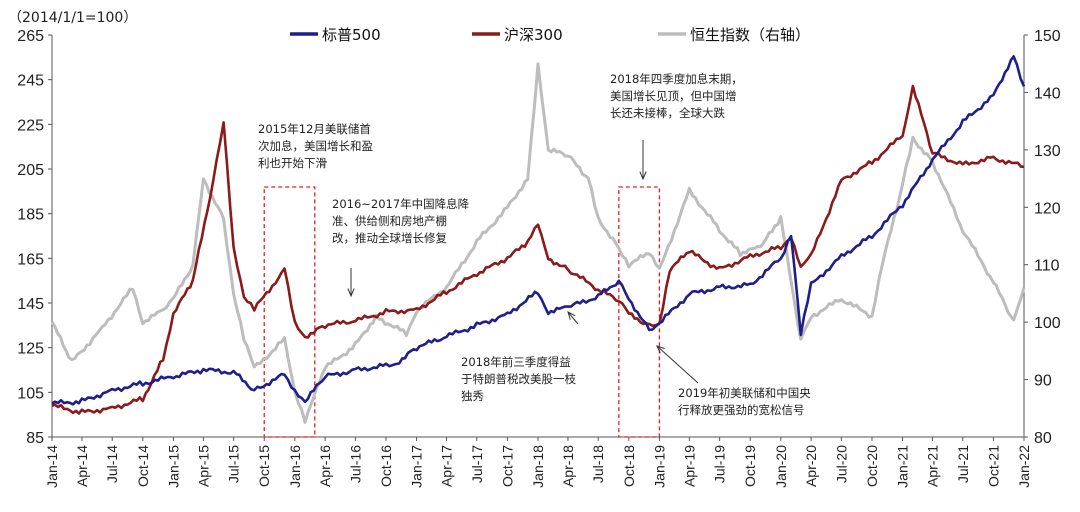  I want to click on y-tick-label: 105, so click(30, 393).